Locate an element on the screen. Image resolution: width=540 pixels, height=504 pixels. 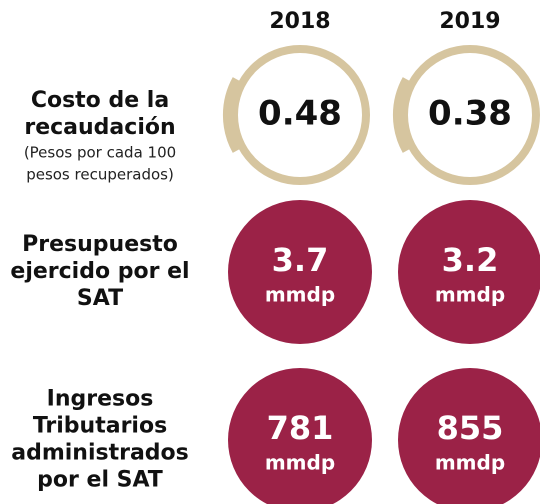
value: 3.2 is located at coordinates (470, 260).